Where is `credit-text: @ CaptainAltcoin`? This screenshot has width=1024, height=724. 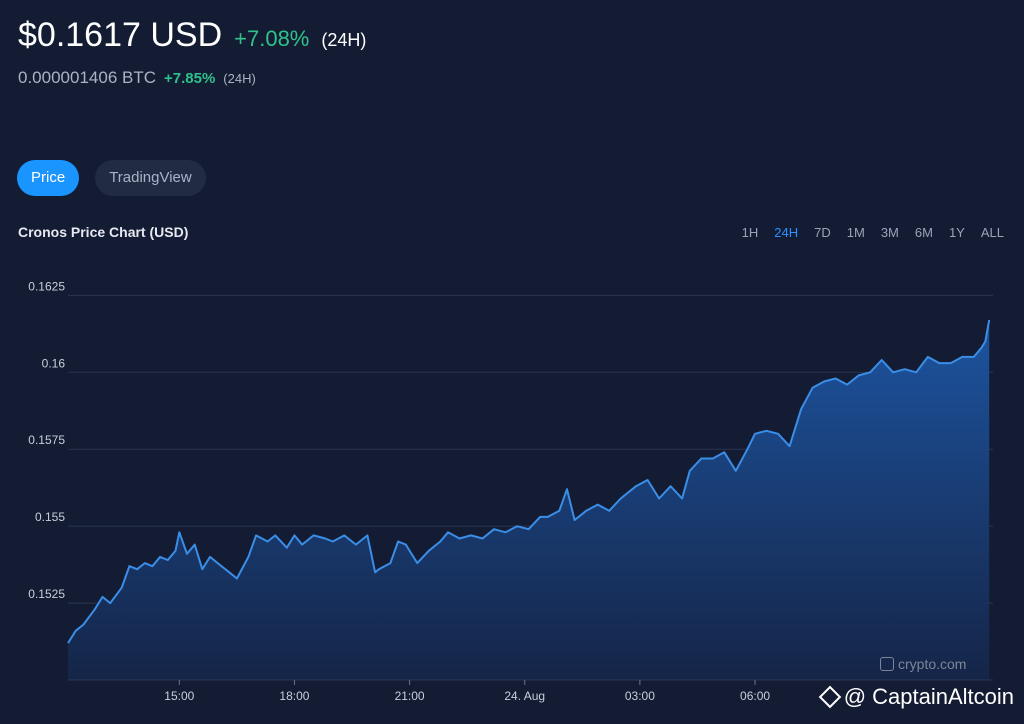
credit-text: @ CaptainAltcoin is located at coordinates (928, 696).